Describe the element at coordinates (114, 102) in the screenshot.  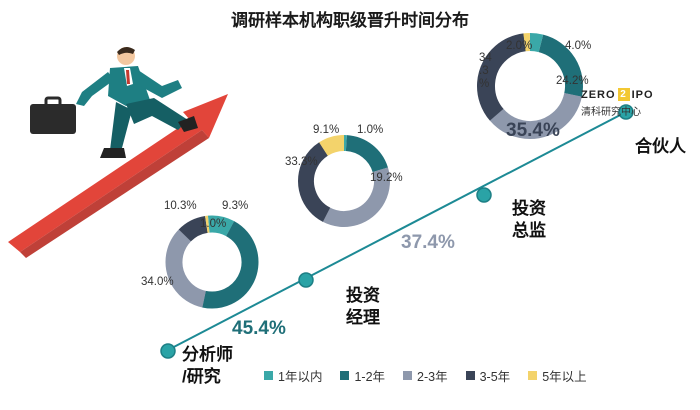
I see `businessman-icon` at that location.